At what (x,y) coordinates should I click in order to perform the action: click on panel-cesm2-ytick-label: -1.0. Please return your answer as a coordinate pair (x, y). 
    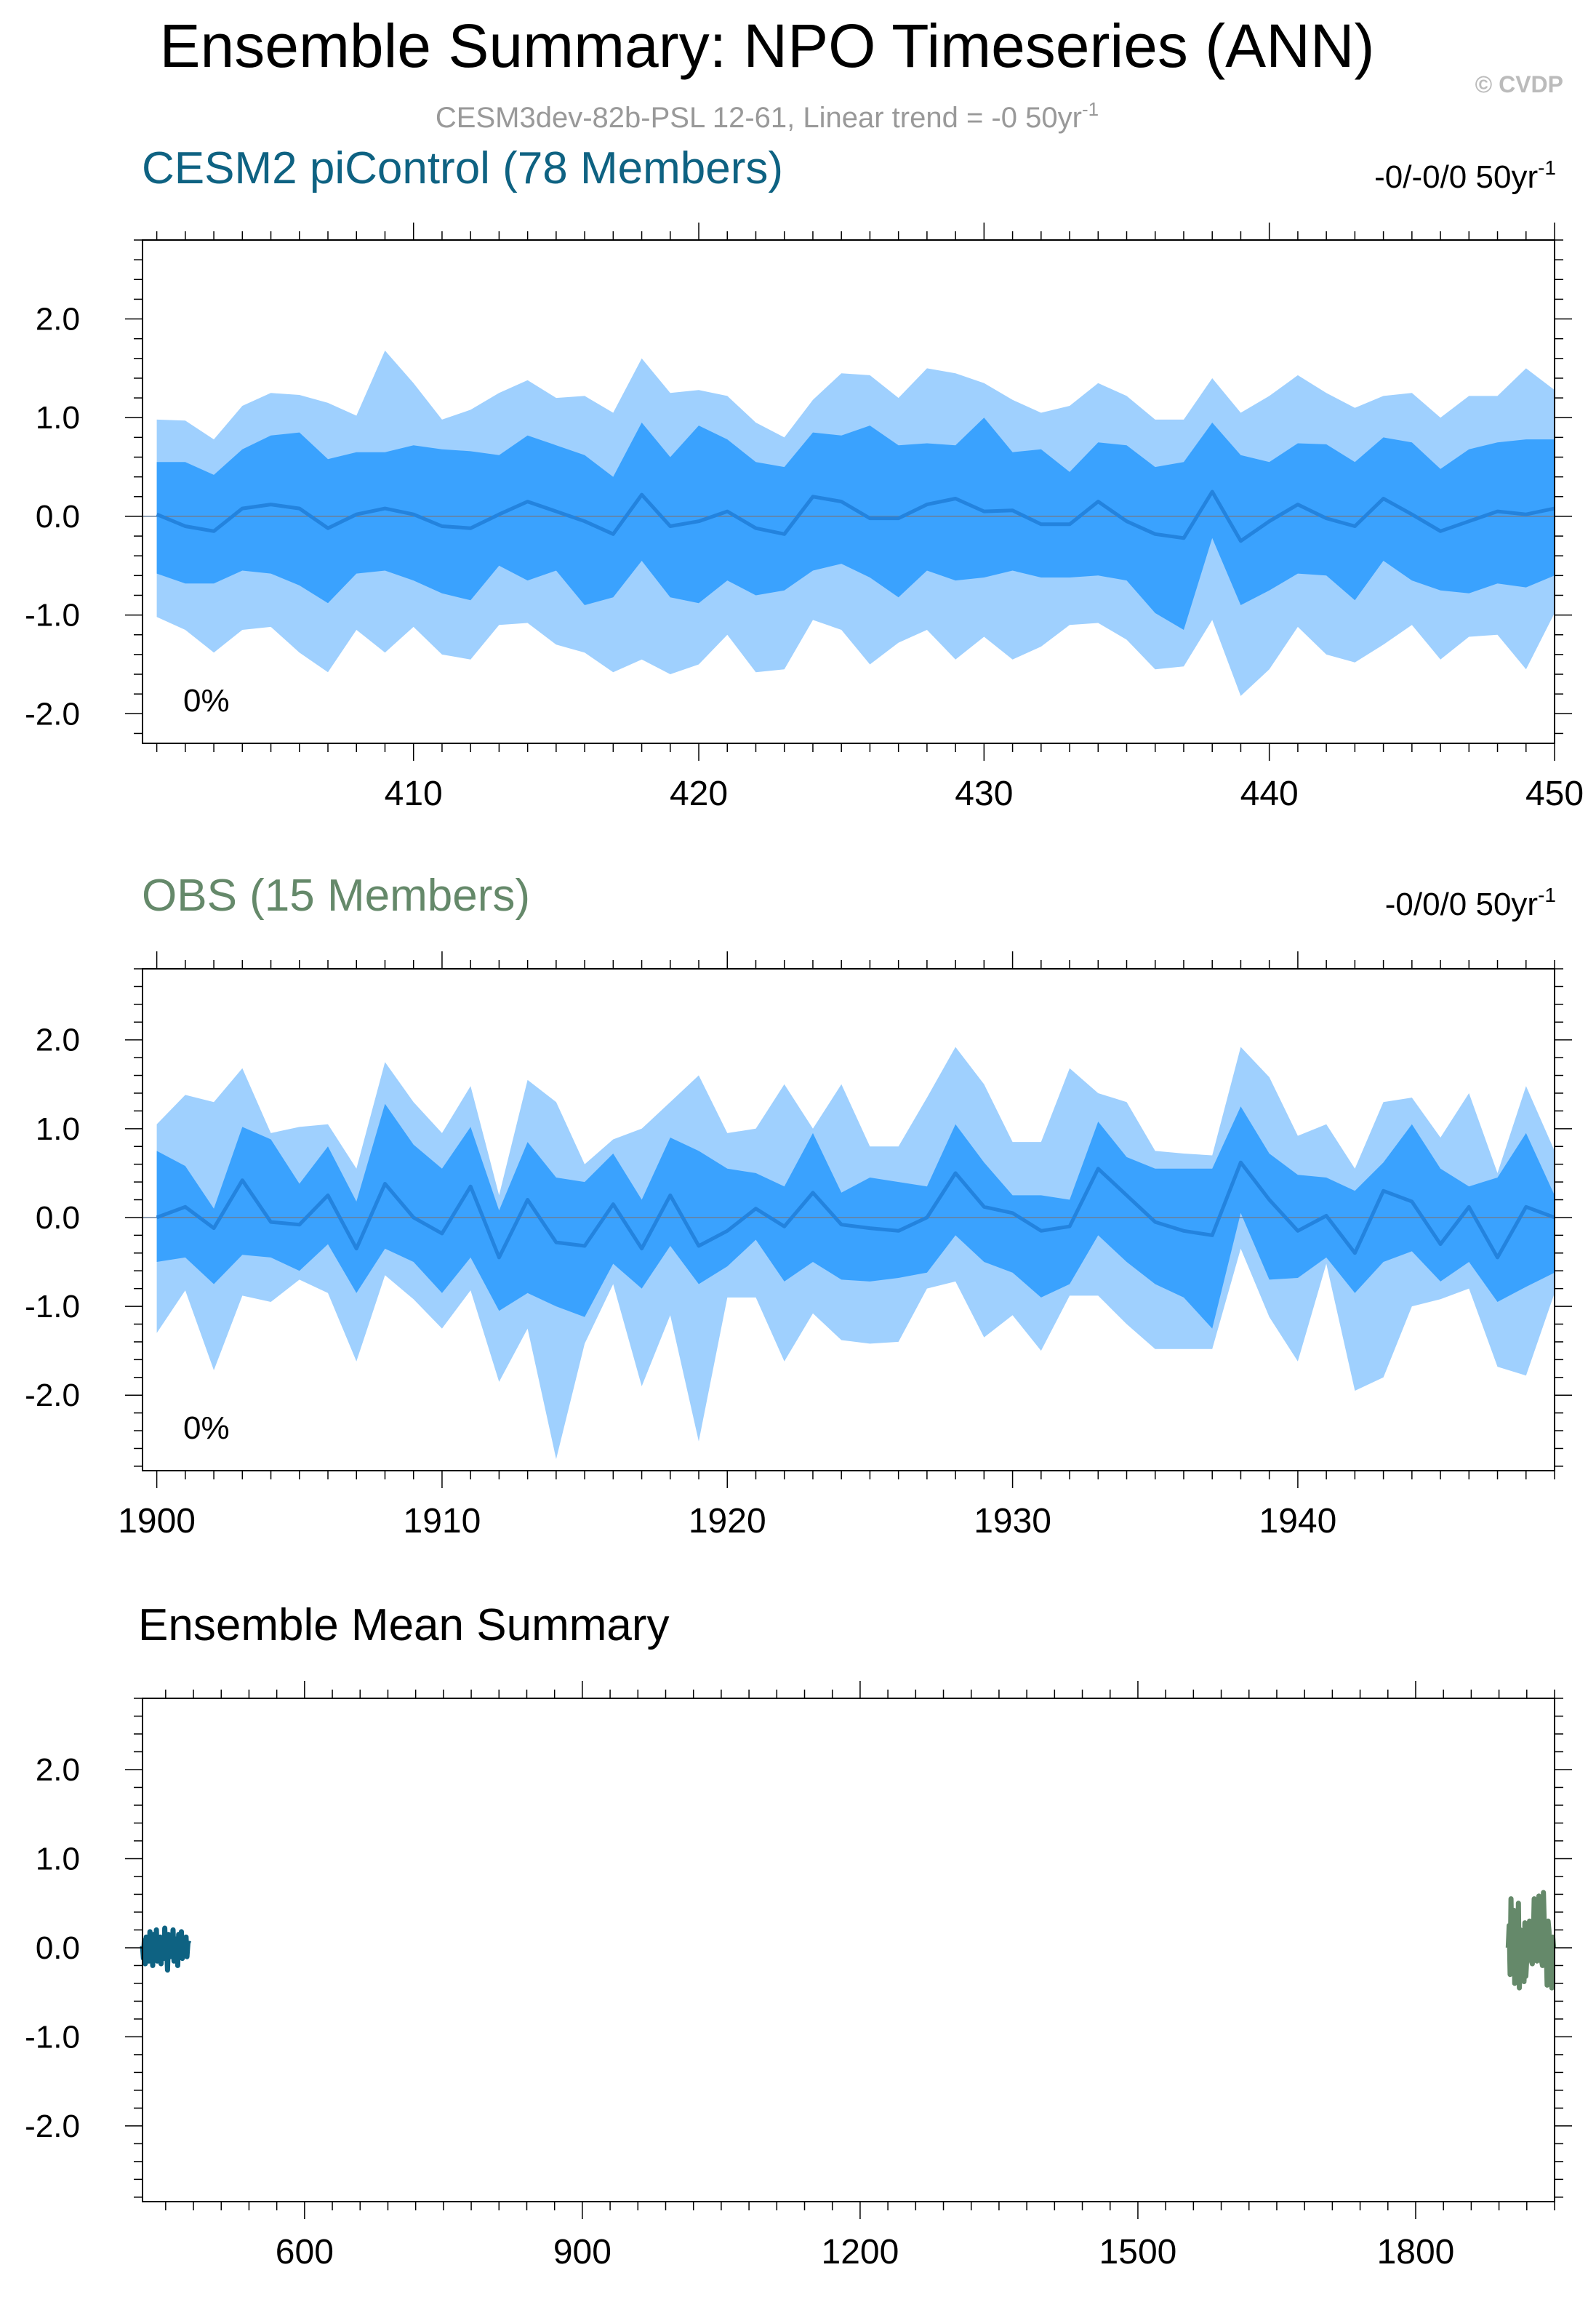
    Looking at the image, I should click on (52, 616).